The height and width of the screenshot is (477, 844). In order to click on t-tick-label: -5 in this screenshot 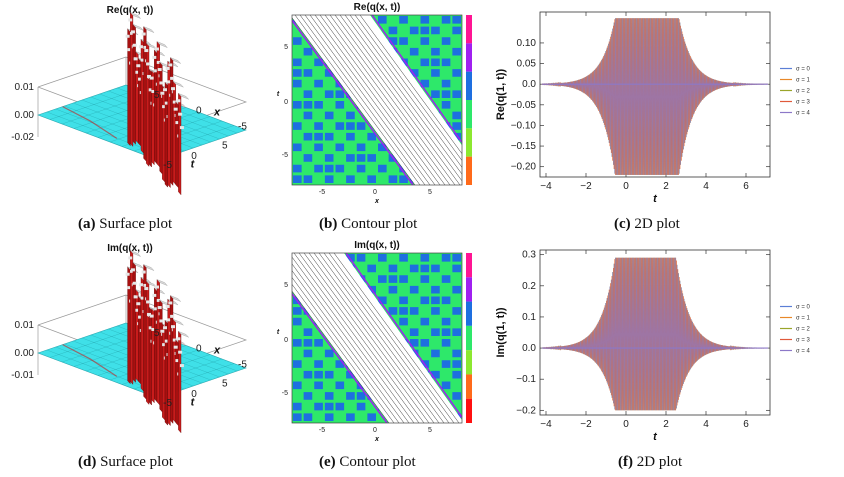, I will do `click(167, 403)`.